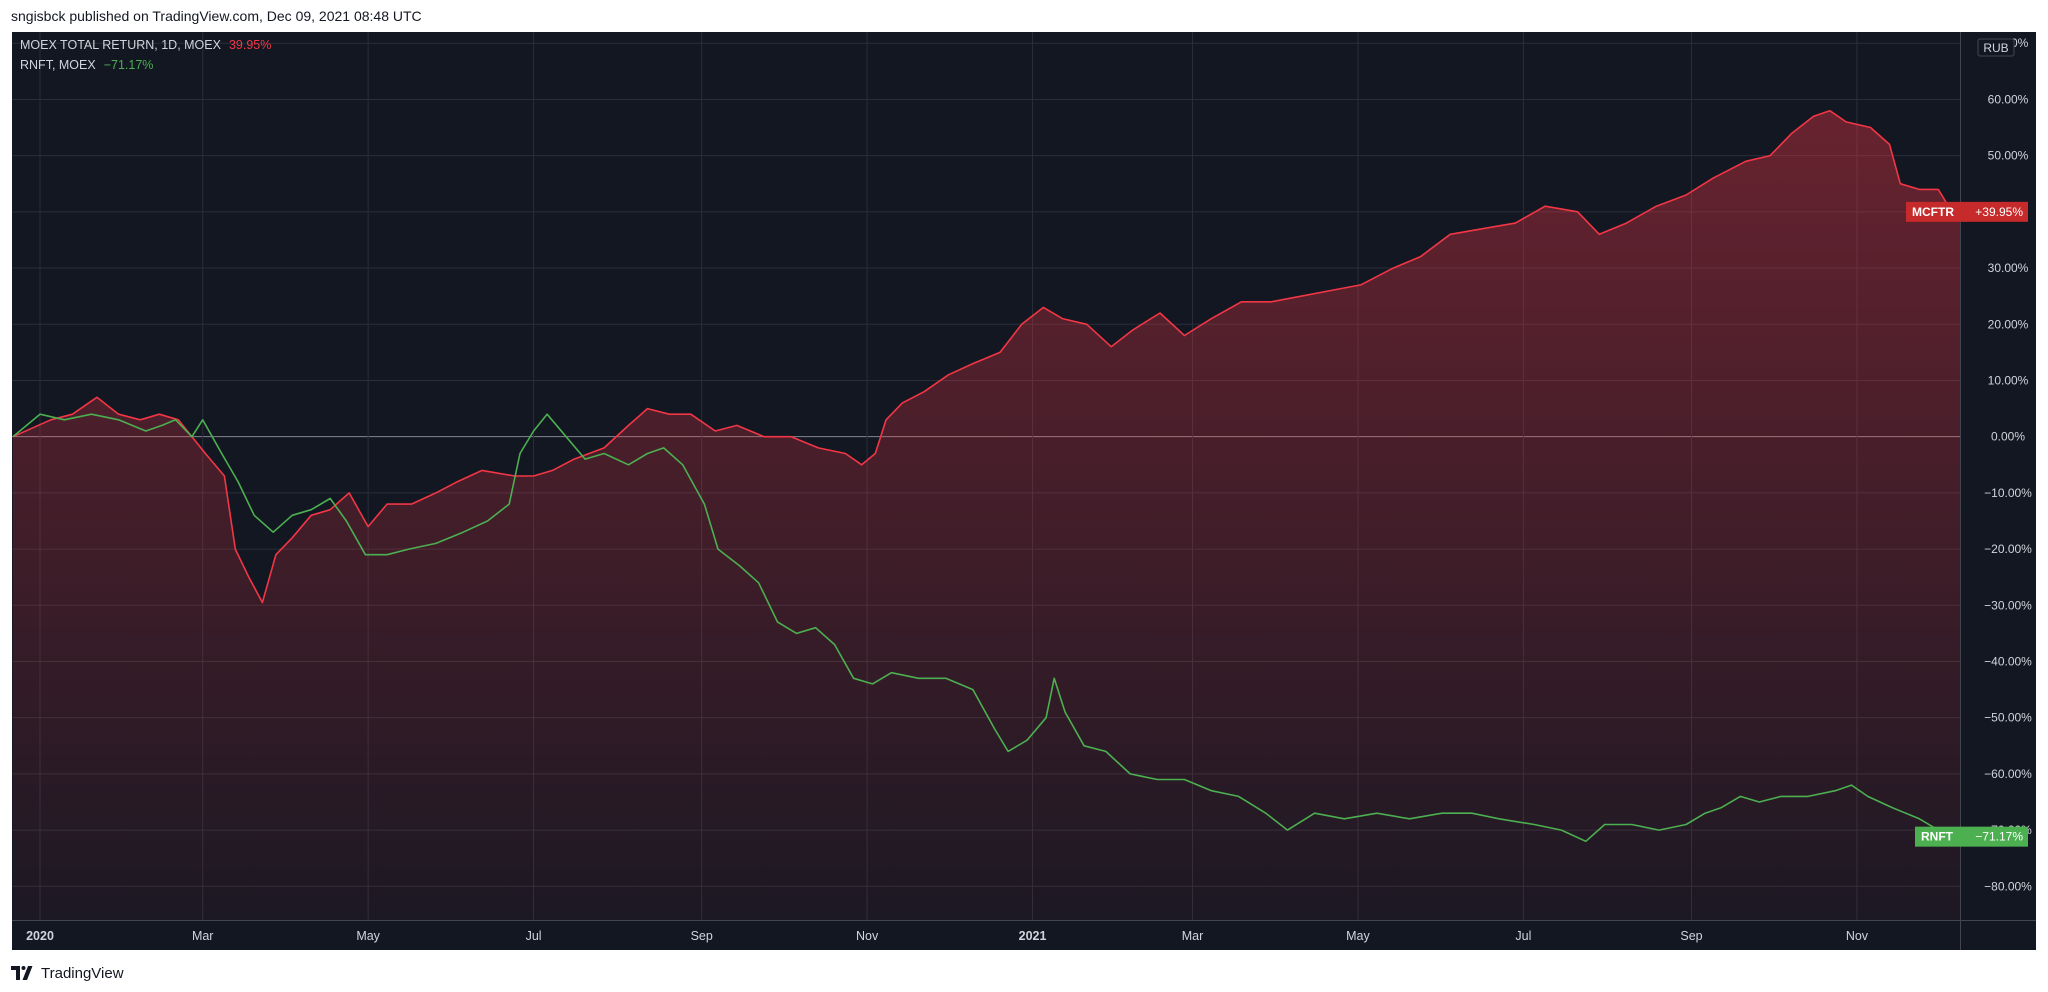 Image resolution: width=2048 pixels, height=992 pixels. Describe the element at coordinates (2008, 268) in the screenshot. I see `y-tick-label: 30.00%` at that location.